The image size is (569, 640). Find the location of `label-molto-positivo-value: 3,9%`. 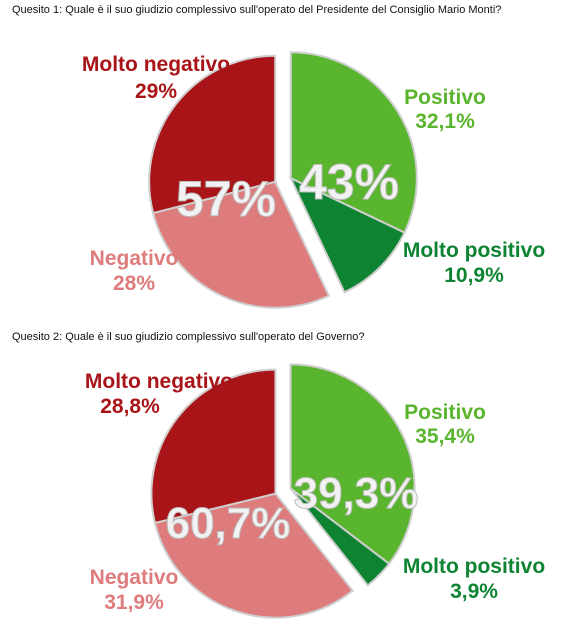

label-molto-positivo-value: 3,9% is located at coordinates (474, 591).